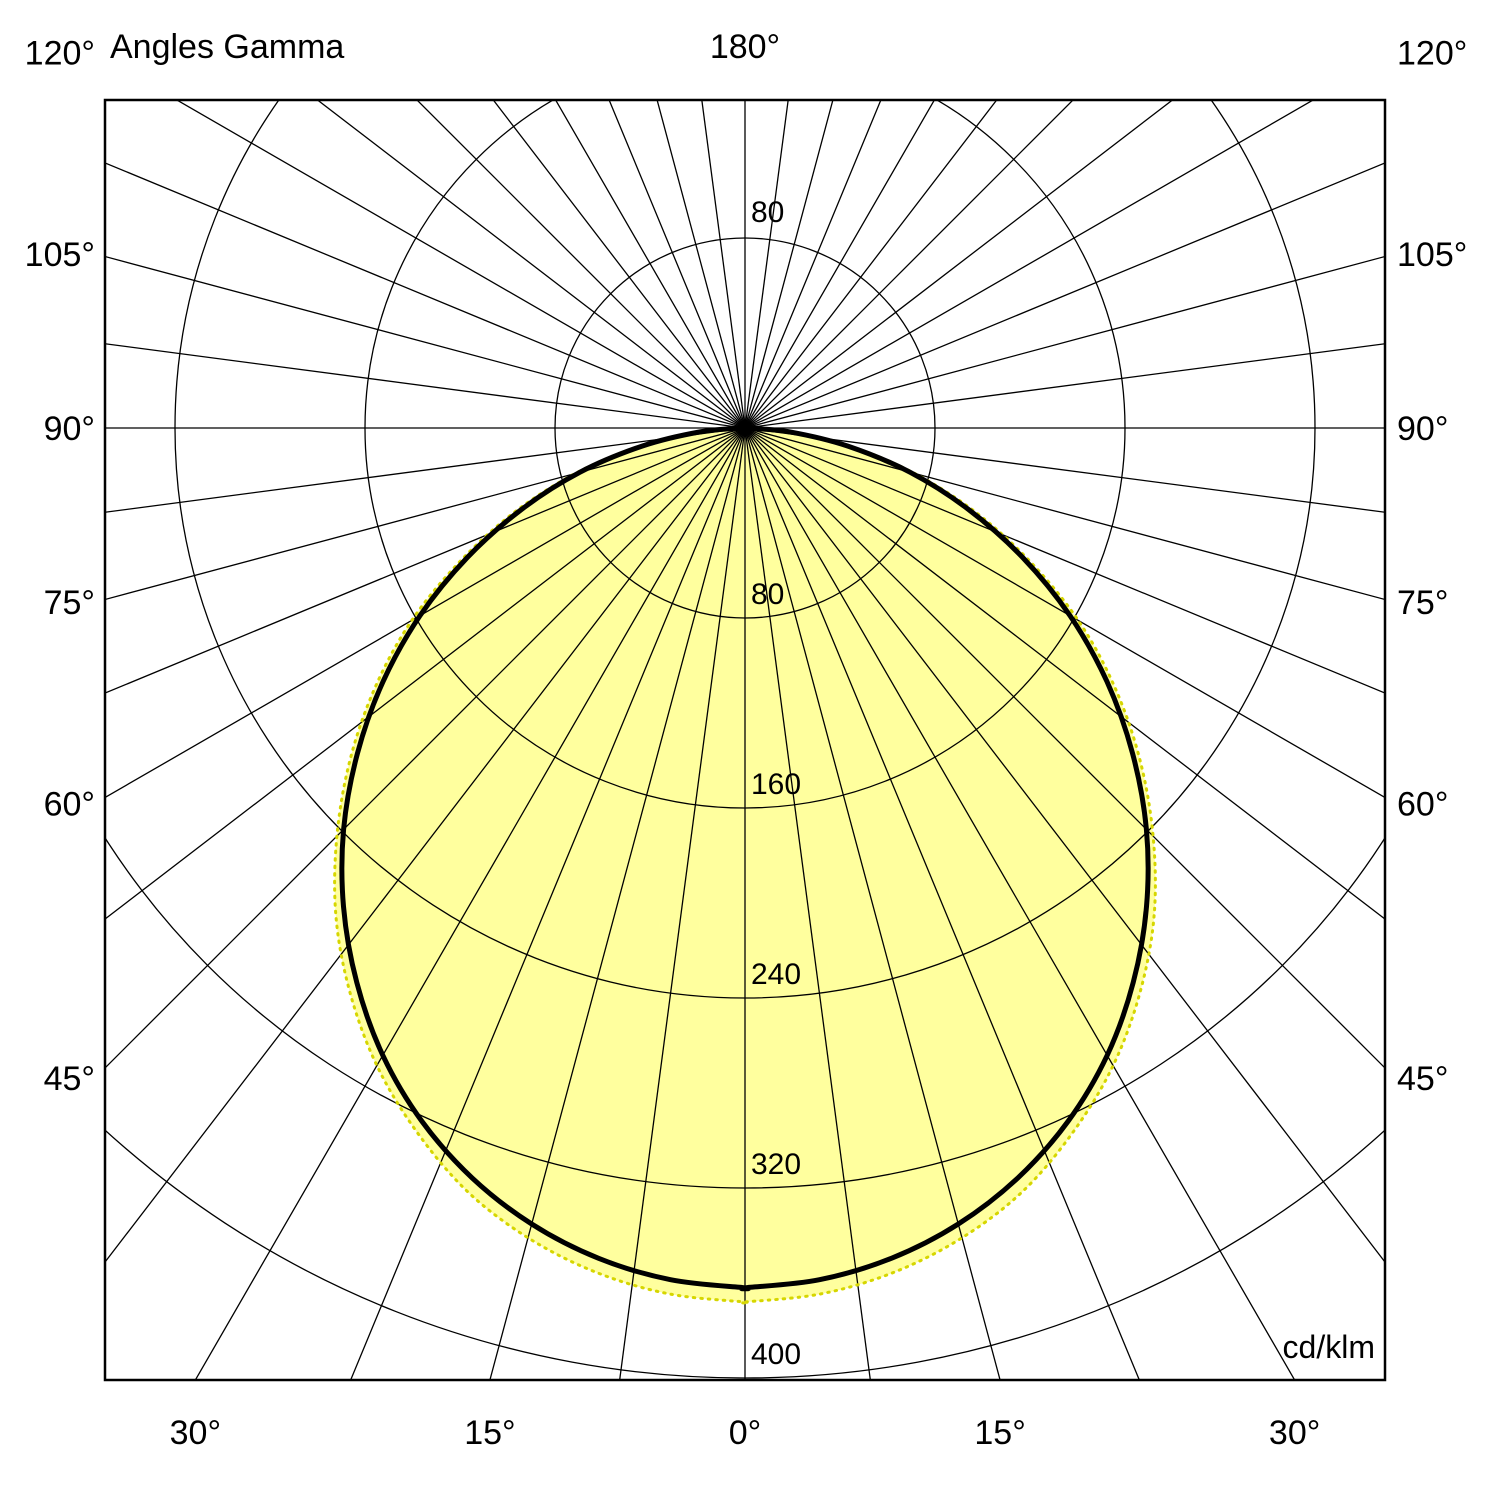  I want to click on radial-tick-label-top-80: 80, so click(767, 212).